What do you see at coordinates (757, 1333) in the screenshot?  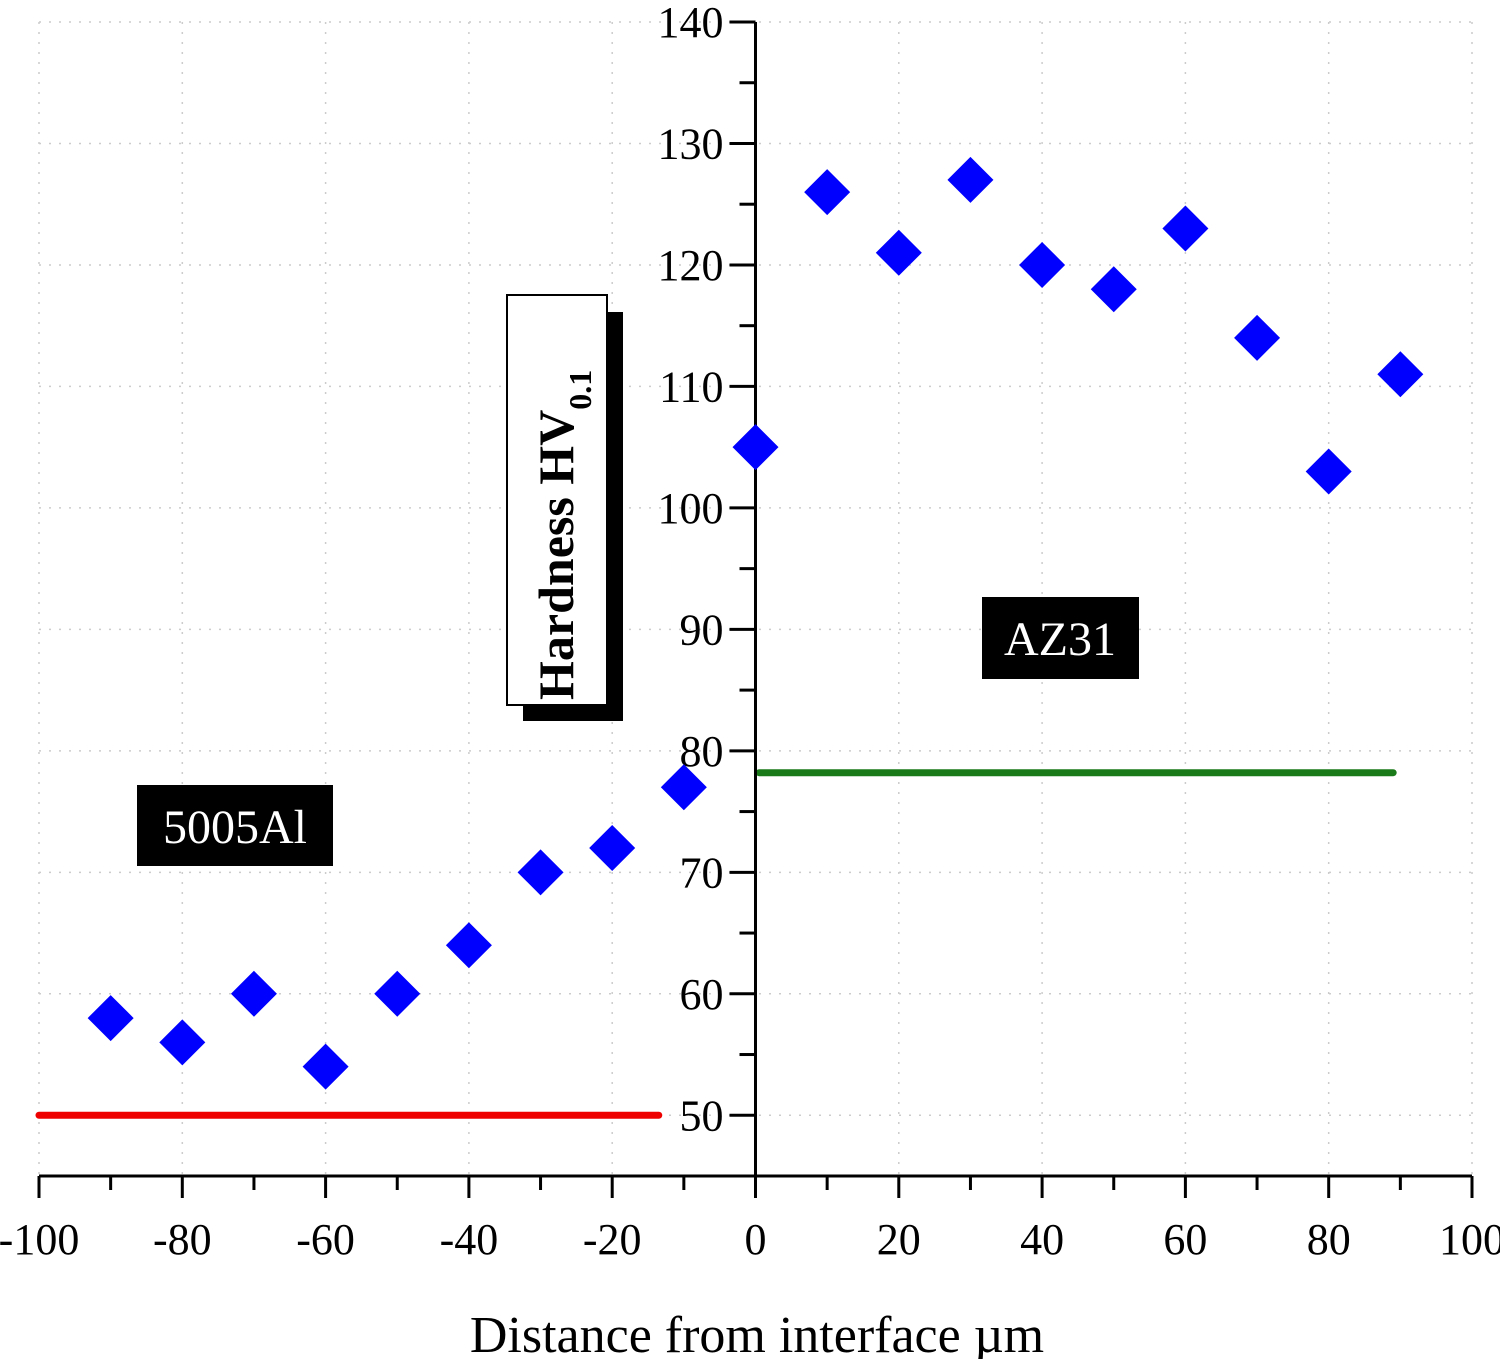 I see `x-axis-title: Distance from interface µm` at bounding box center [757, 1333].